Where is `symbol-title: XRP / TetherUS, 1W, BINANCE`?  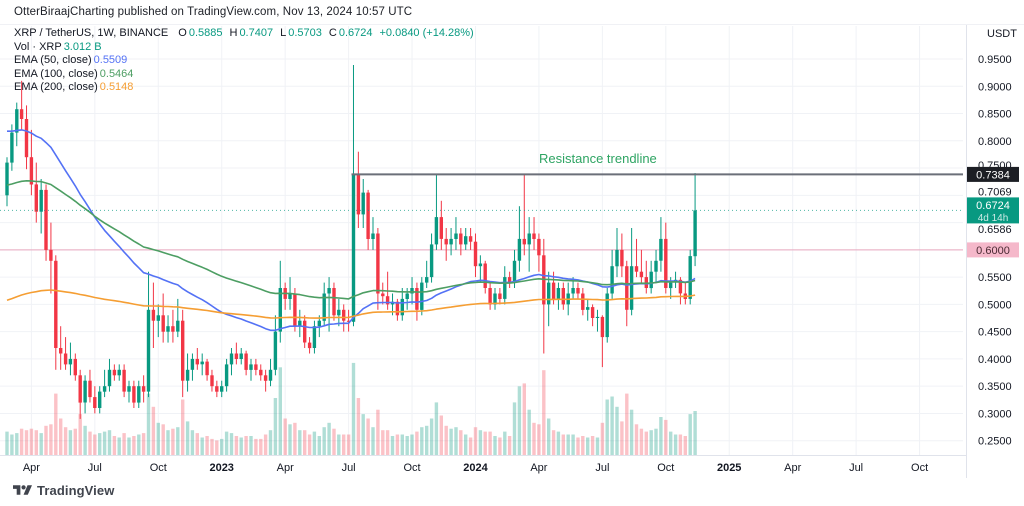
symbol-title: XRP / TetherUS, 1W, BINANCE is located at coordinates (91, 33).